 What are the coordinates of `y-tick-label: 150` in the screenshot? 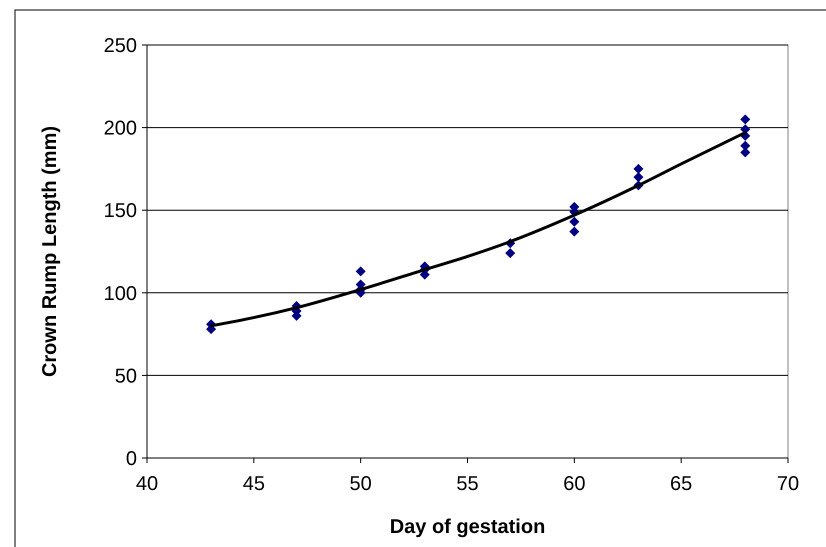 It's located at (120, 211).